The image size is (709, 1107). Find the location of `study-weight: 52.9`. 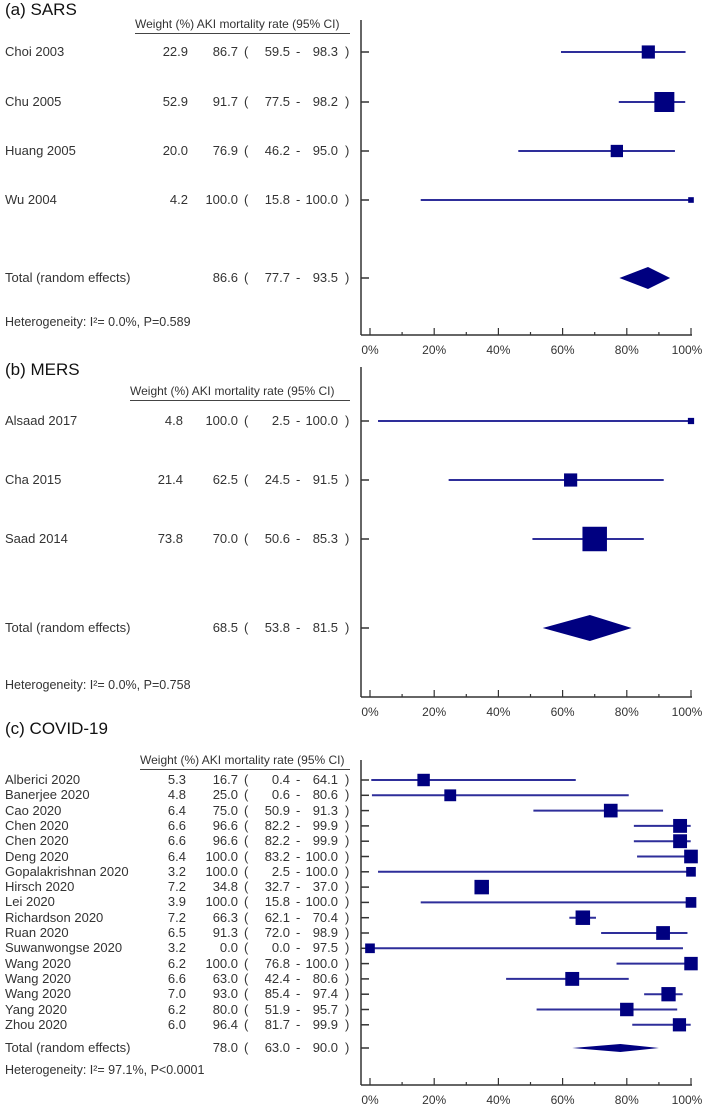

study-weight: 52.9 is located at coordinates (175, 101).